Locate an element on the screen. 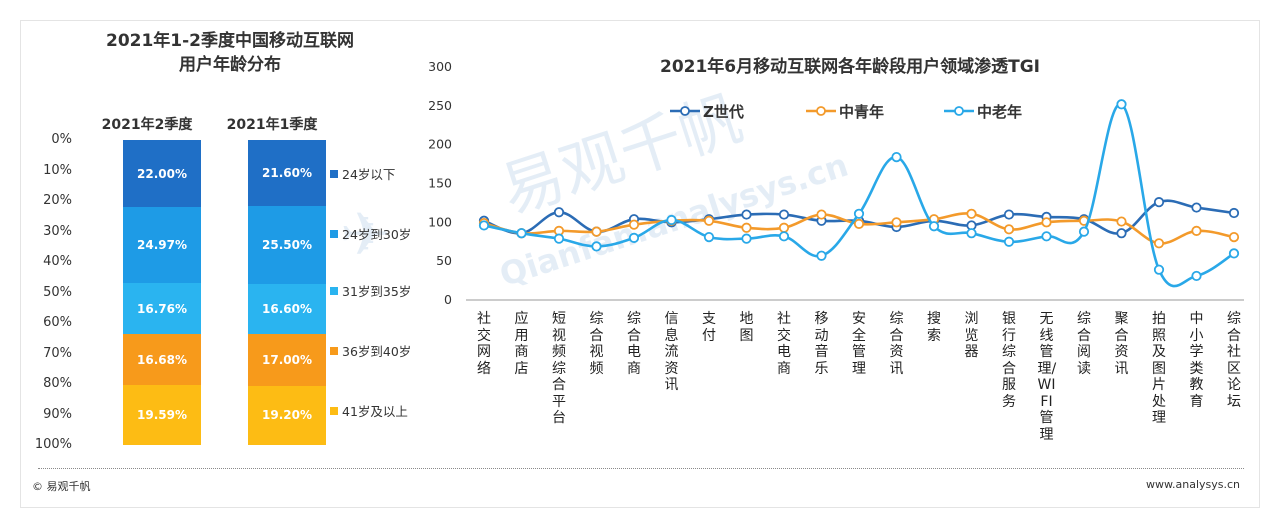  legend-label: Z世代 is located at coordinates (723, 112).